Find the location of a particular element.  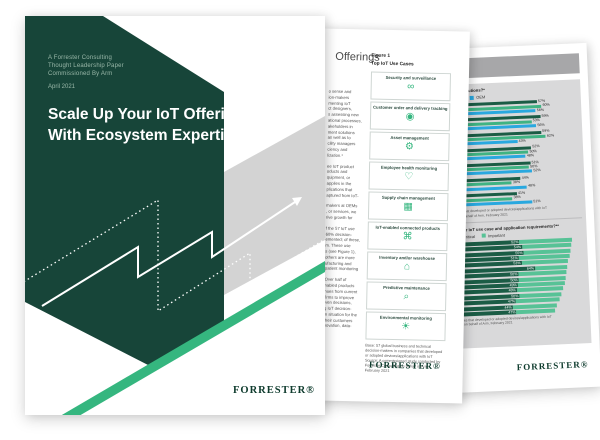

cover-date: April 2021 is located at coordinates (62, 87).